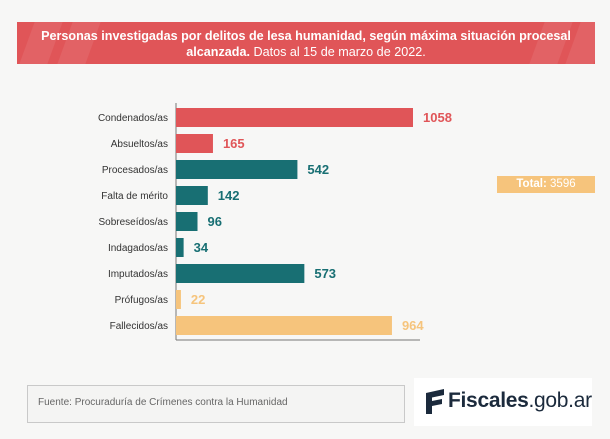 The height and width of the screenshot is (439, 610). What do you see at coordinates (563, 184) in the screenshot?
I see `total-value: 3596` at bounding box center [563, 184].